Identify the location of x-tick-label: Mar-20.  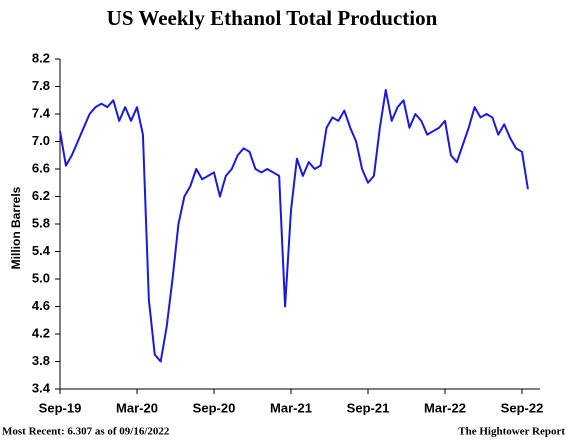
(137, 407).